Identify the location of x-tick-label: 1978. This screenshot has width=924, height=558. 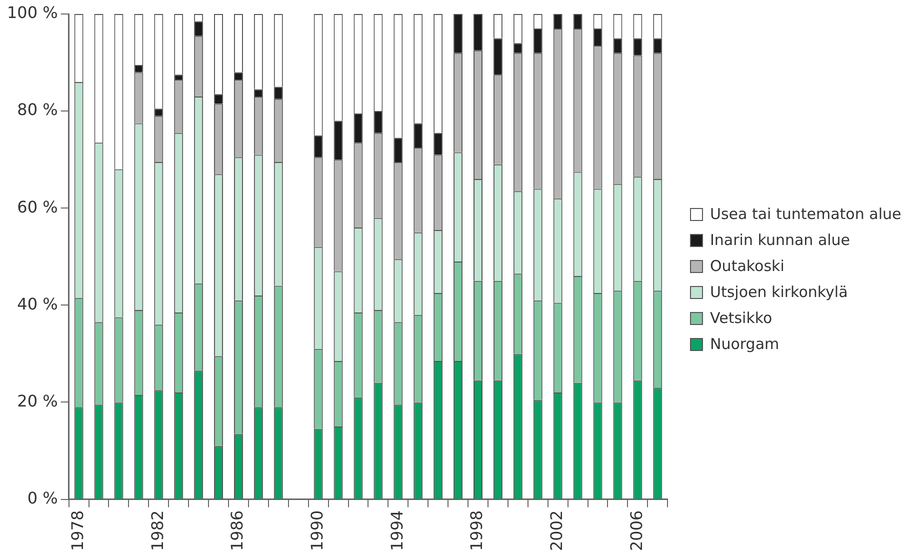
(77, 530).